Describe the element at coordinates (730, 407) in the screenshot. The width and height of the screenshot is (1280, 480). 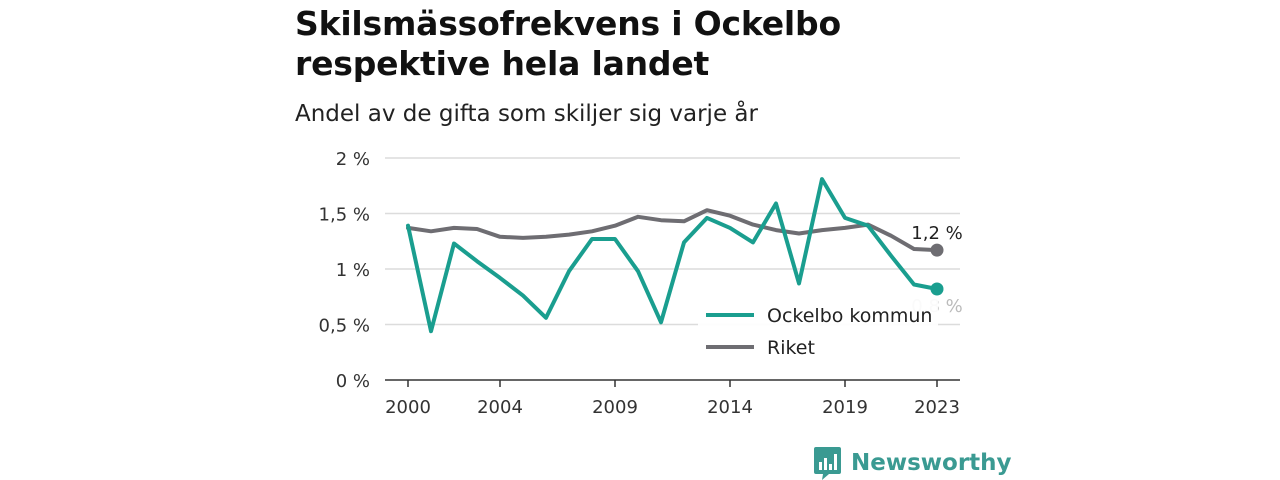
I see `x-tick-label: 2014` at that location.